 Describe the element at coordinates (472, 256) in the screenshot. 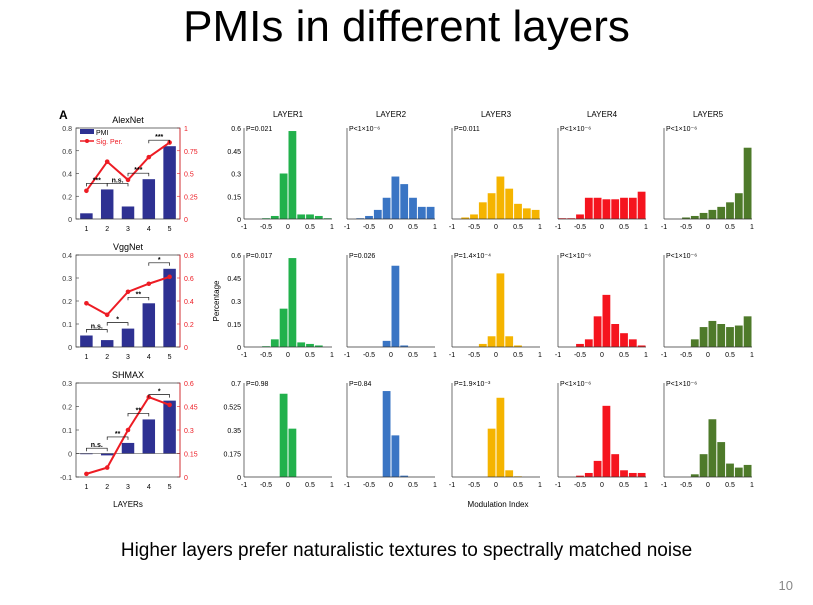

I see `p-value-label: P=1.4×10⁻⁴` at that location.